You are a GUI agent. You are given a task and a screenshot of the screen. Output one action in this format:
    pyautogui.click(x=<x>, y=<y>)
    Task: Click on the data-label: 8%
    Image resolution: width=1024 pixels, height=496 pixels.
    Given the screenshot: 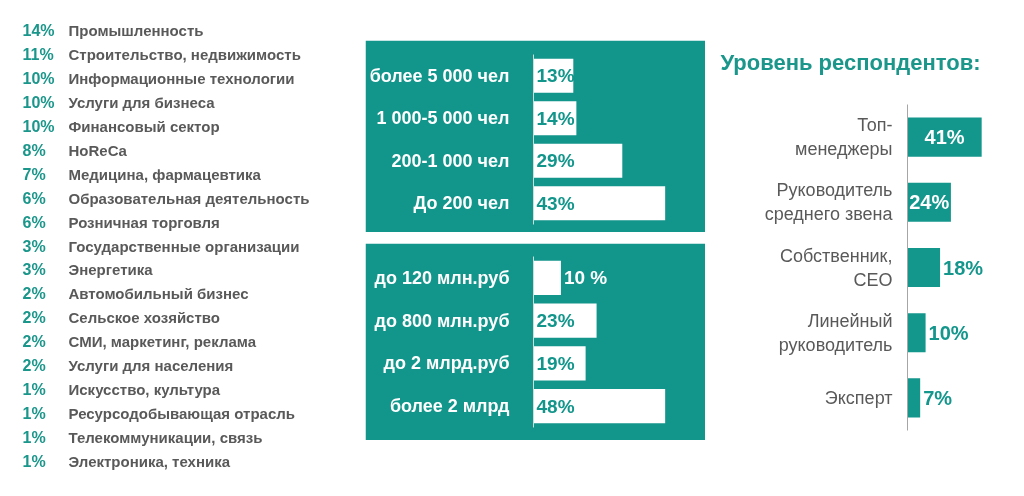 What is the action you would take?
    pyautogui.click(x=34, y=150)
    